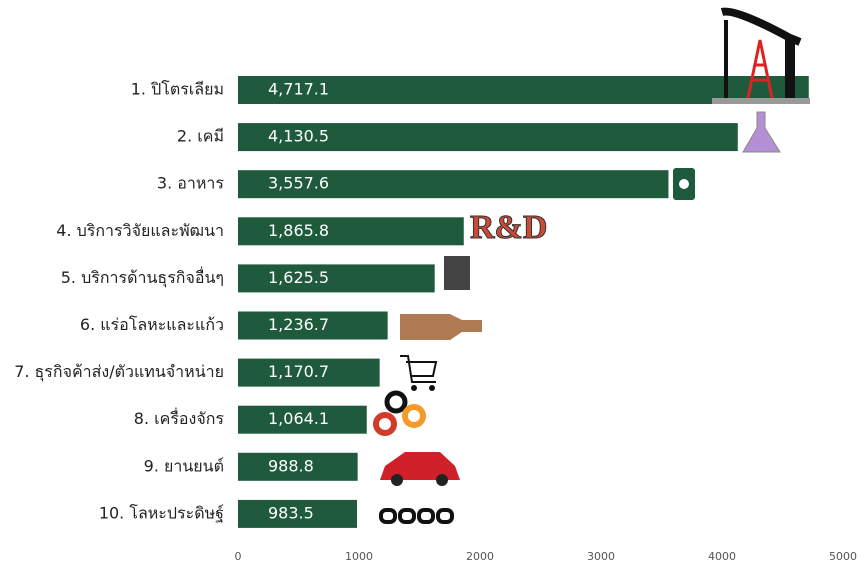 The width and height of the screenshot is (867, 564). What do you see at coordinates (119, 372) in the screenshot?
I see `category-label: 7. ธุรกิจค้าส่ง/ตัวแทนจำหน่าย` at bounding box center [119, 372].